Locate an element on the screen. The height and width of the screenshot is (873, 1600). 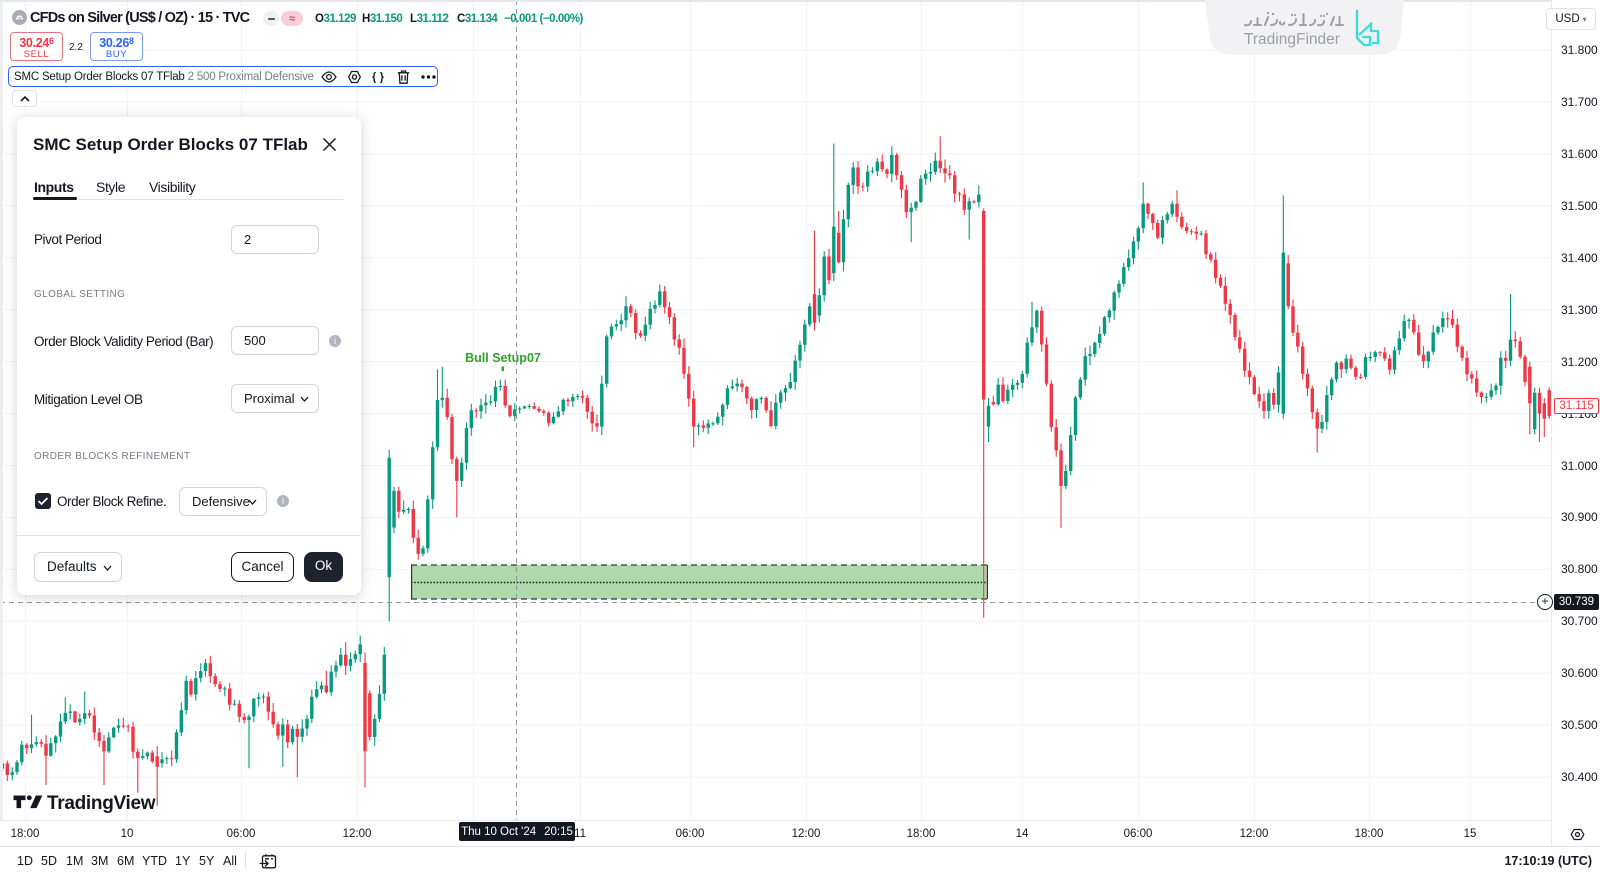
svg-text: Bull Setup07 is located at coordinates (503, 358).